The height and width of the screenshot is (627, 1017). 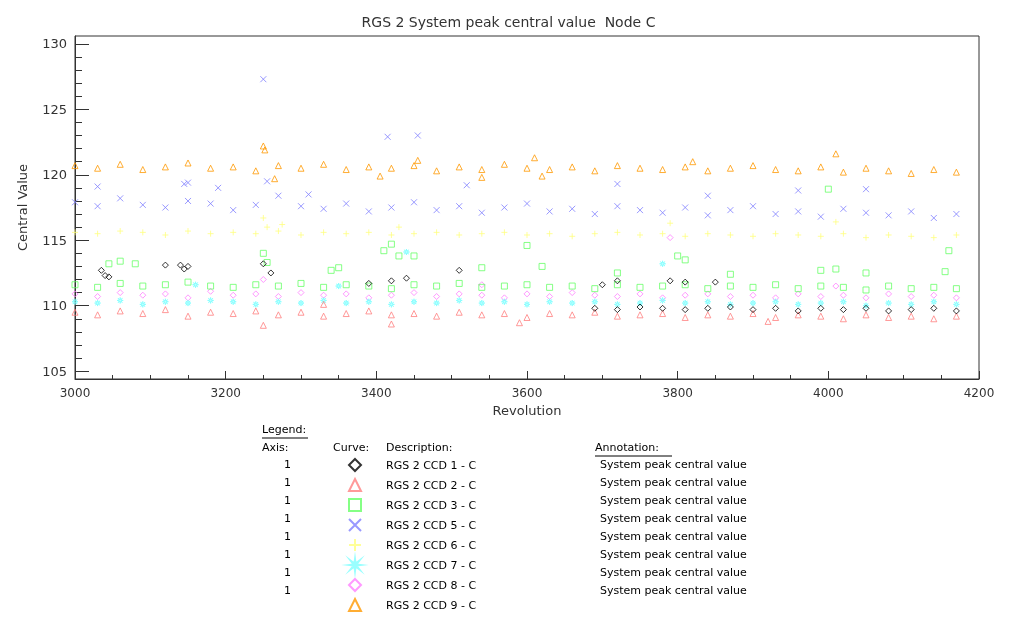 What do you see at coordinates (54, 371) in the screenshot?
I see `y-tick-label: 105` at bounding box center [54, 371].